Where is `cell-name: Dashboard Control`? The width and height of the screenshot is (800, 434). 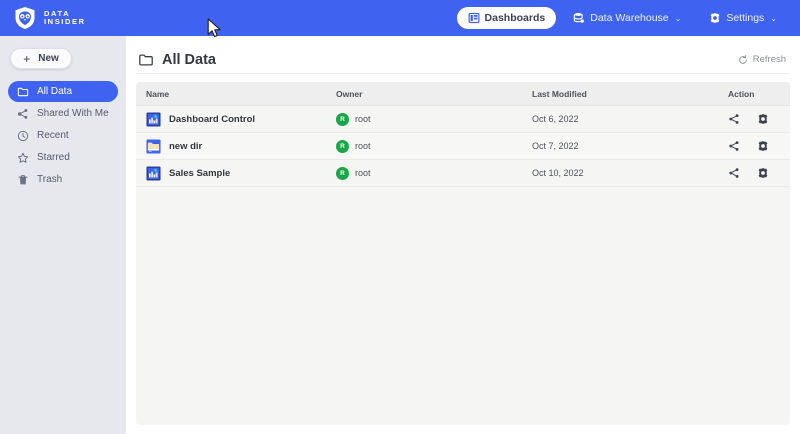
cell-name: Dashboard Control is located at coordinates (236, 119).